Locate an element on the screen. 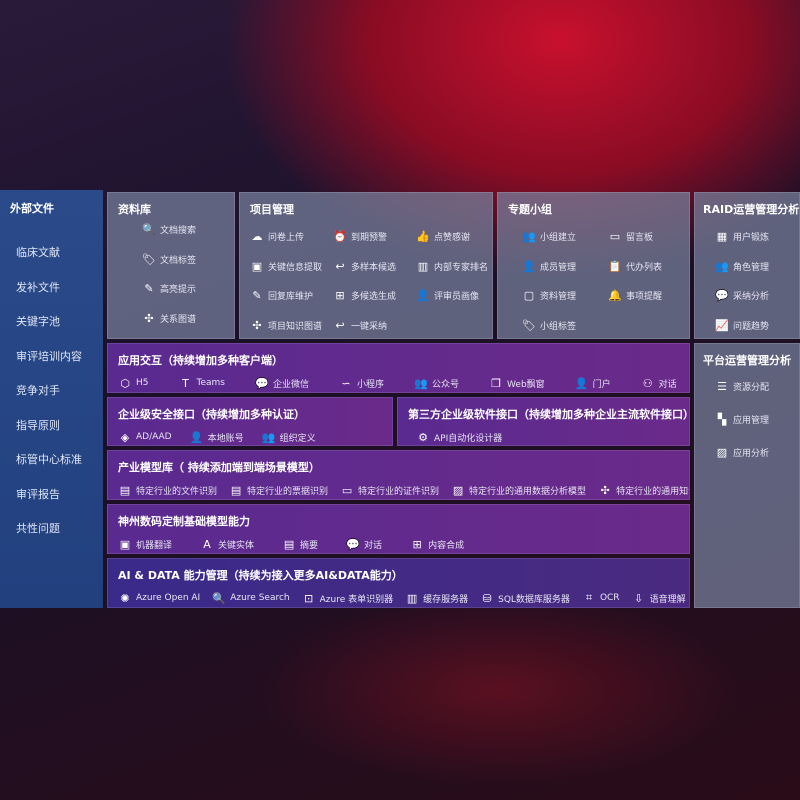 This screenshot has height=800, width=800. chat-icon: ⚇ is located at coordinates (647, 383).